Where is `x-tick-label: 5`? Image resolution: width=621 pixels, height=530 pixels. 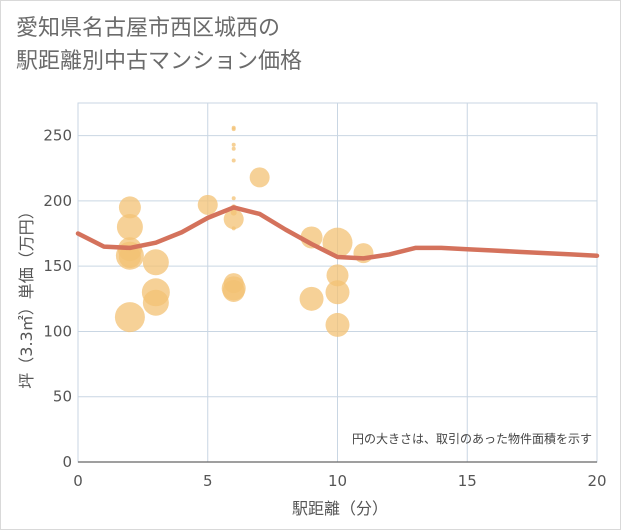
x-tick-label: 5 is located at coordinates (208, 481).